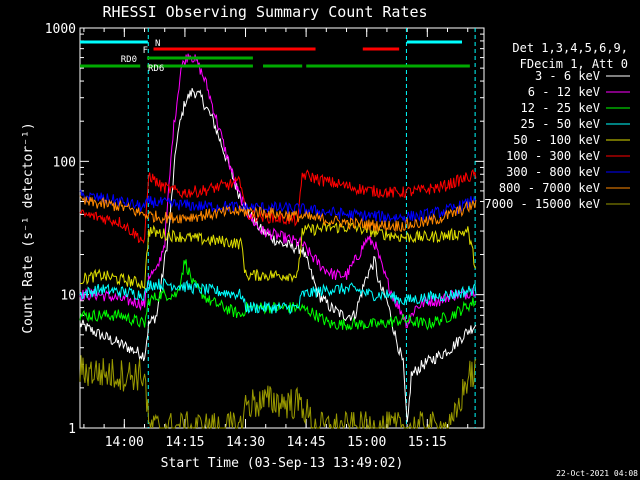 The image size is (640, 480). What do you see at coordinates (60, 29) in the screenshot?
I see `y-tick-label: 1000` at bounding box center [60, 29].